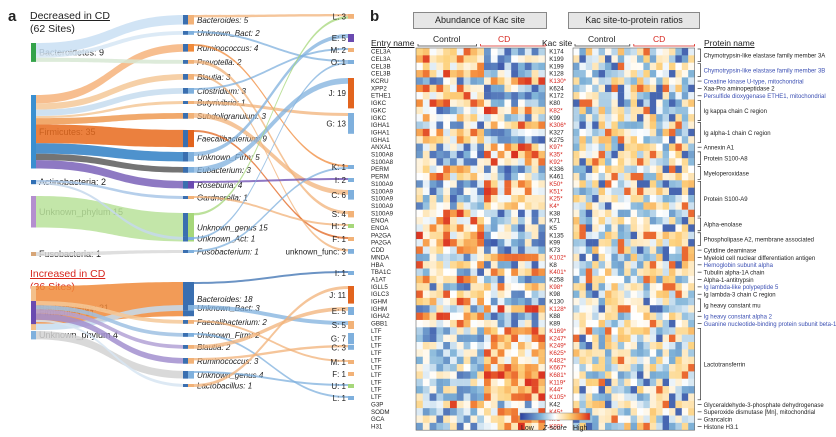 The height and width of the screenshot is (437, 836). I want to click on protein-name: Xaa-Pro aminopeptidase 2, so click(740, 90).